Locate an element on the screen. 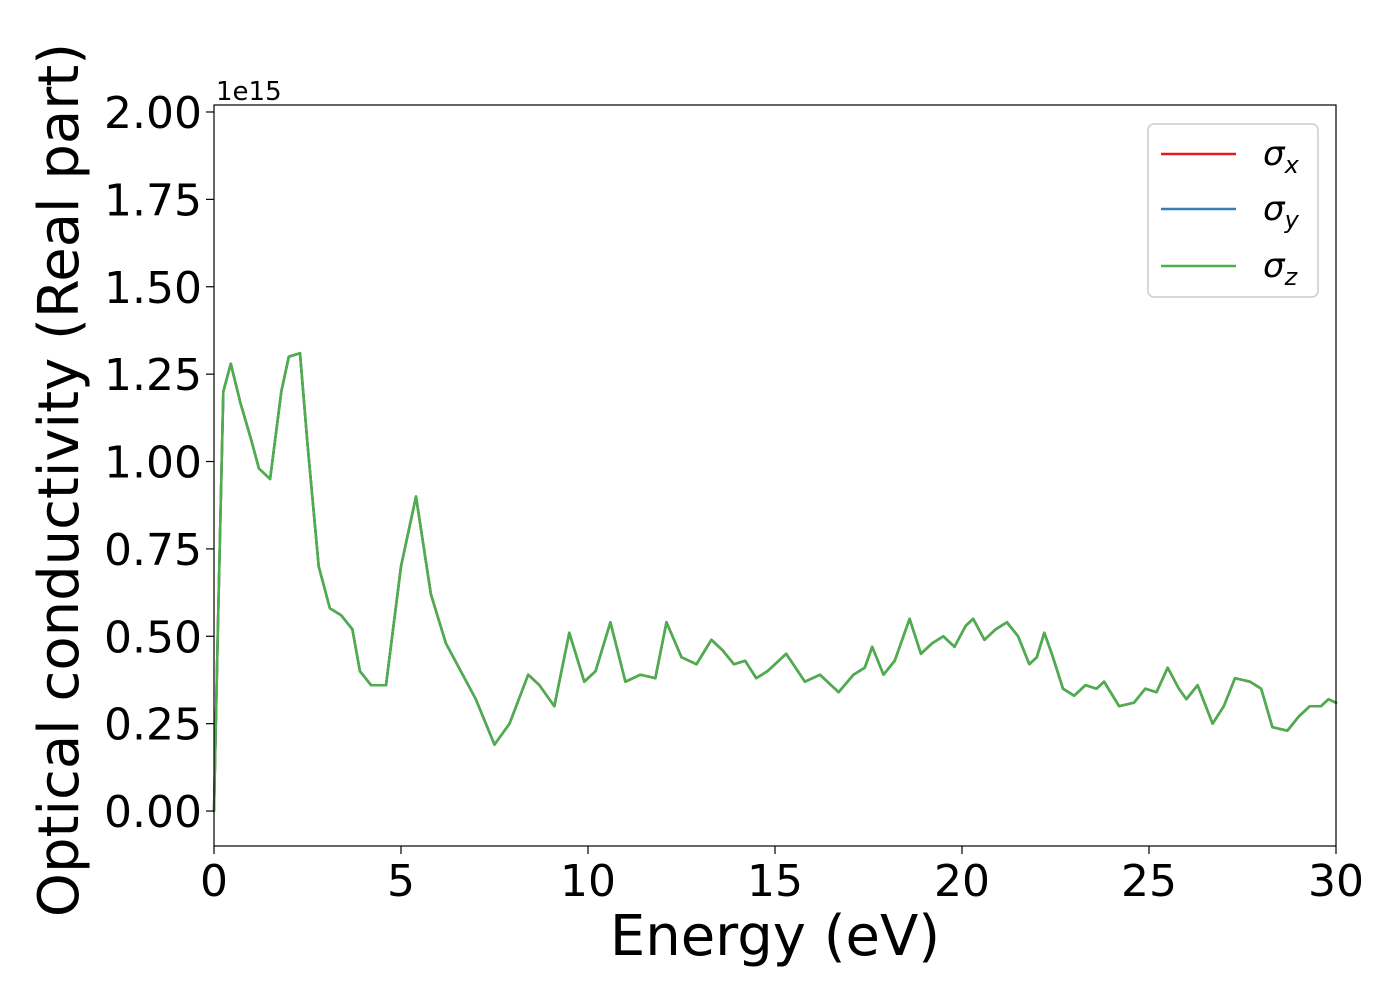 The image size is (1400, 1000). x-tick-label: 30 is located at coordinates (1336, 881).